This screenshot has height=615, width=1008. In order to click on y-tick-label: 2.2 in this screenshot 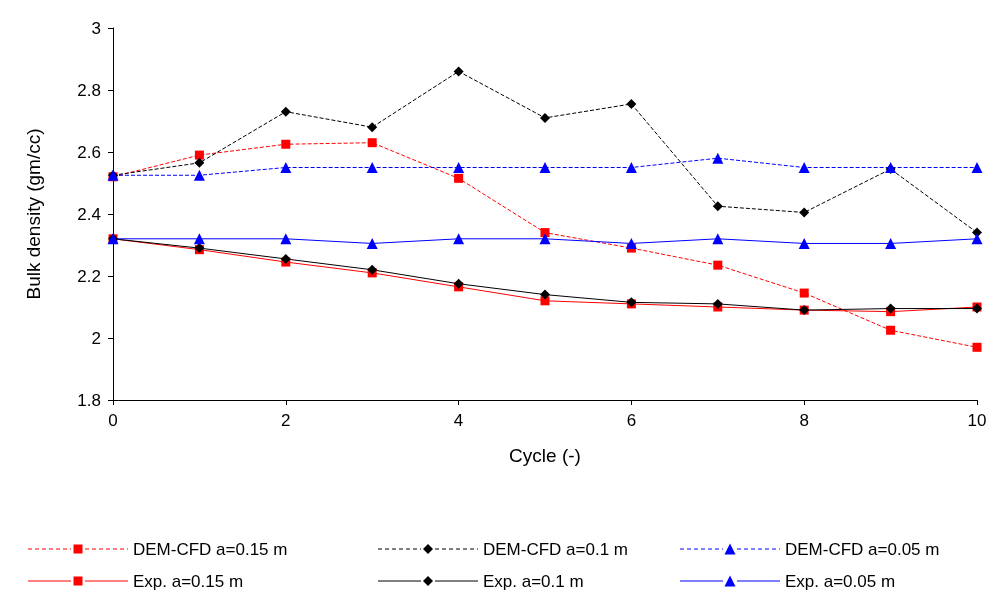, I will do `click(89, 276)`.